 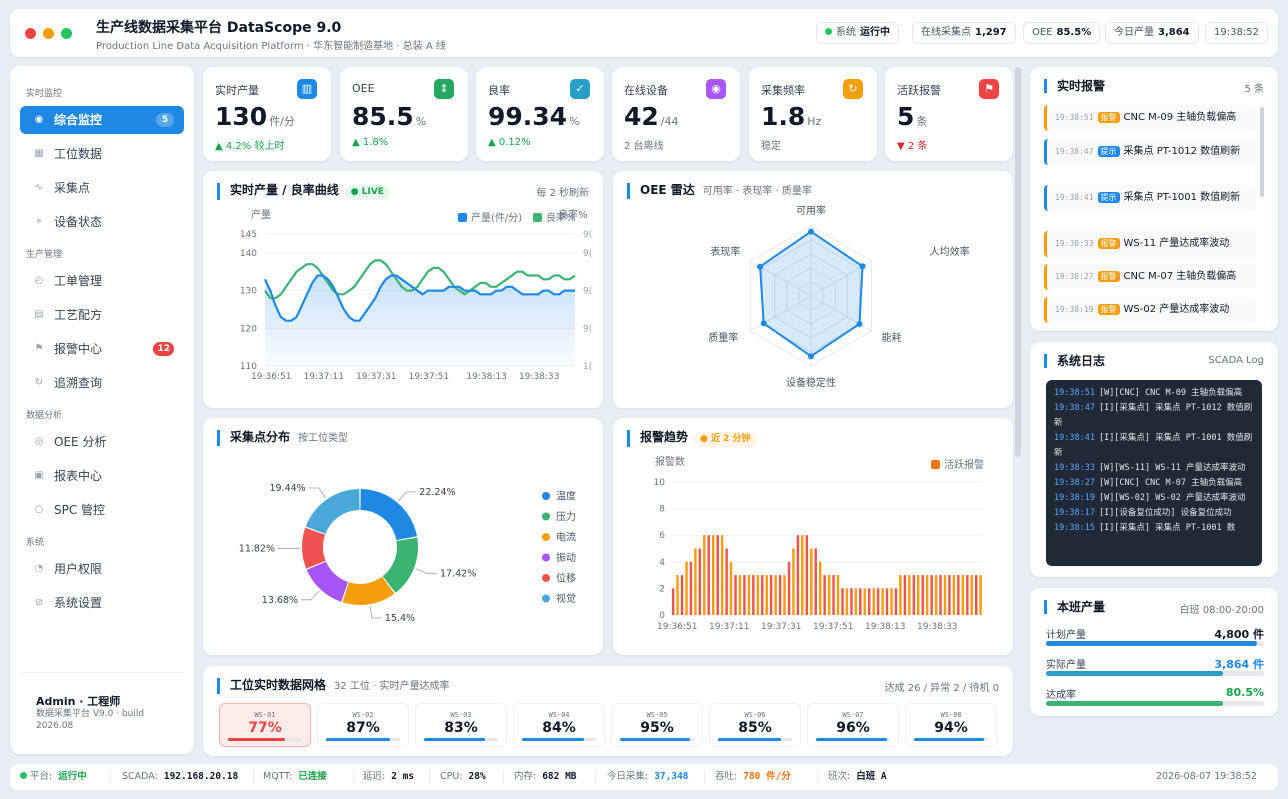 What do you see at coordinates (461, 725) in the screenshot?
I see `workstation-tile: WS-03 83%` at bounding box center [461, 725].